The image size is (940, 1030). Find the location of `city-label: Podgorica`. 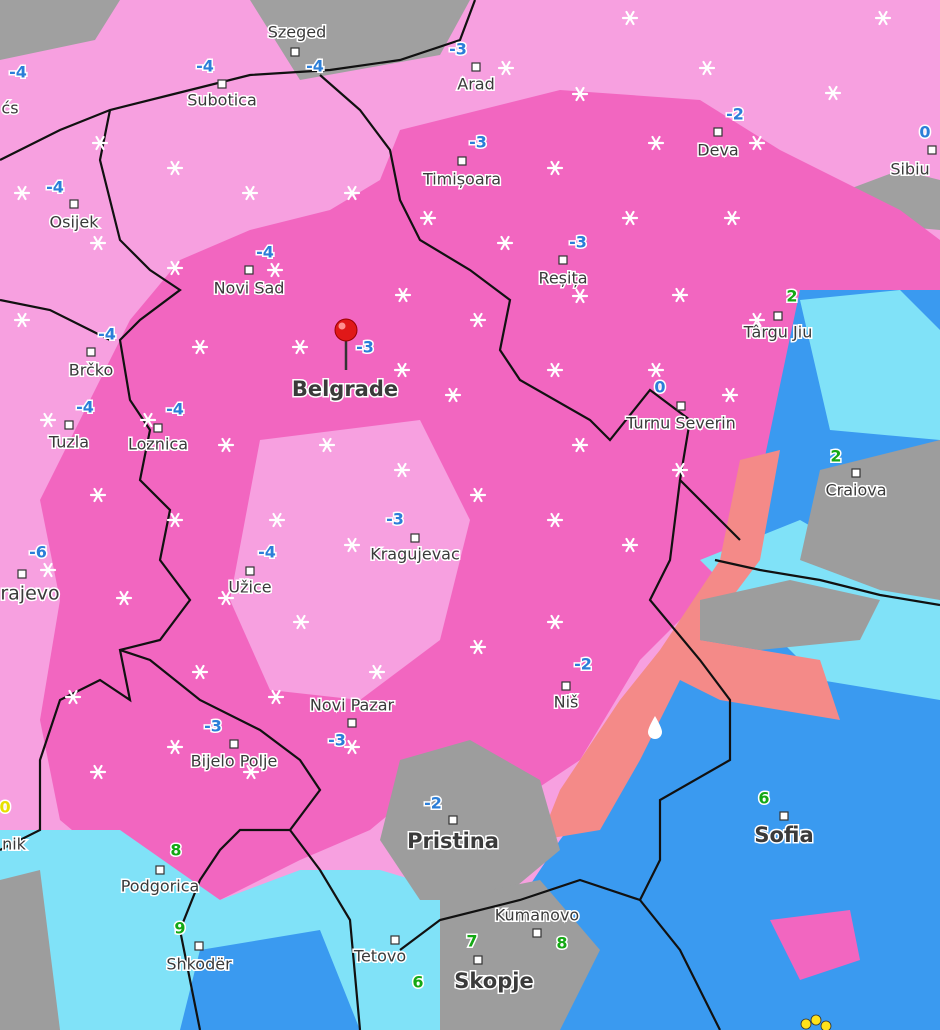

city-label: Podgorica is located at coordinates (160, 886).